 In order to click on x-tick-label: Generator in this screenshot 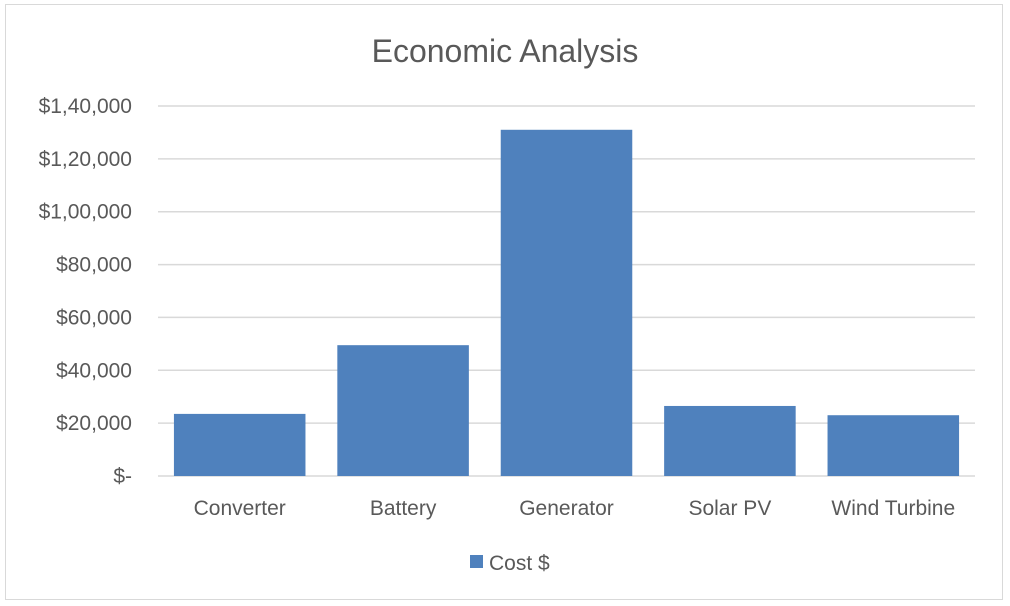, I will do `click(566, 508)`.